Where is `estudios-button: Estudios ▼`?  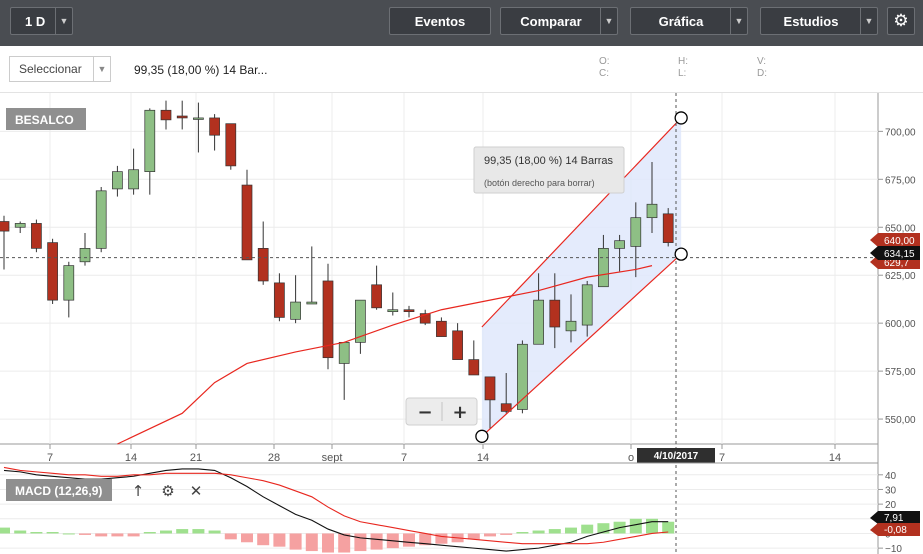
estudios-button: Estudios ▼ is located at coordinates (819, 21).